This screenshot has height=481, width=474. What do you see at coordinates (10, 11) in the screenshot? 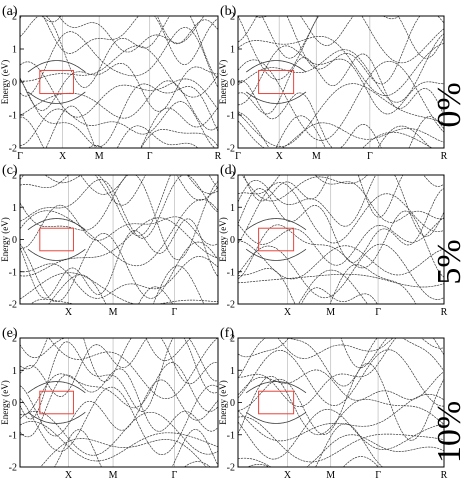
I see `panel-label: (a)` at bounding box center [10, 11].